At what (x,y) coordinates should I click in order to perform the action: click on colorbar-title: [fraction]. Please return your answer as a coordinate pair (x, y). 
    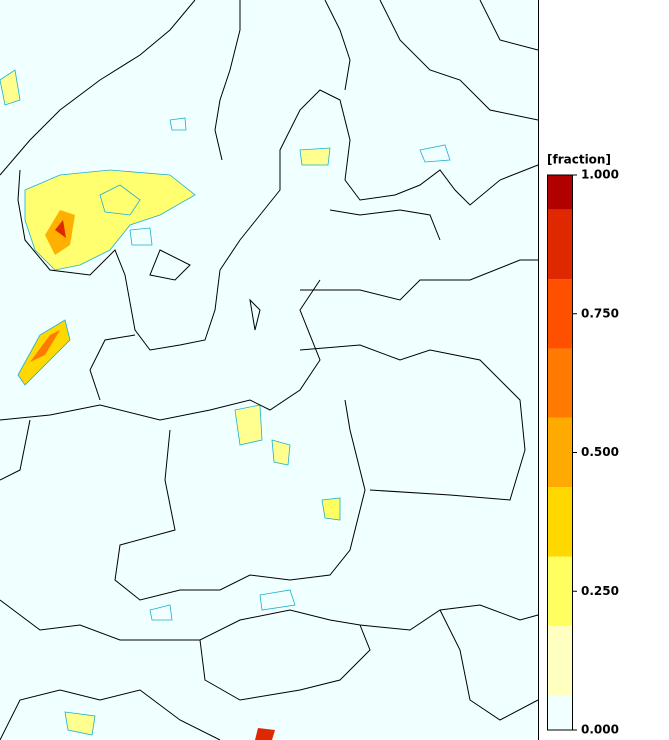
    Looking at the image, I should click on (579, 160).